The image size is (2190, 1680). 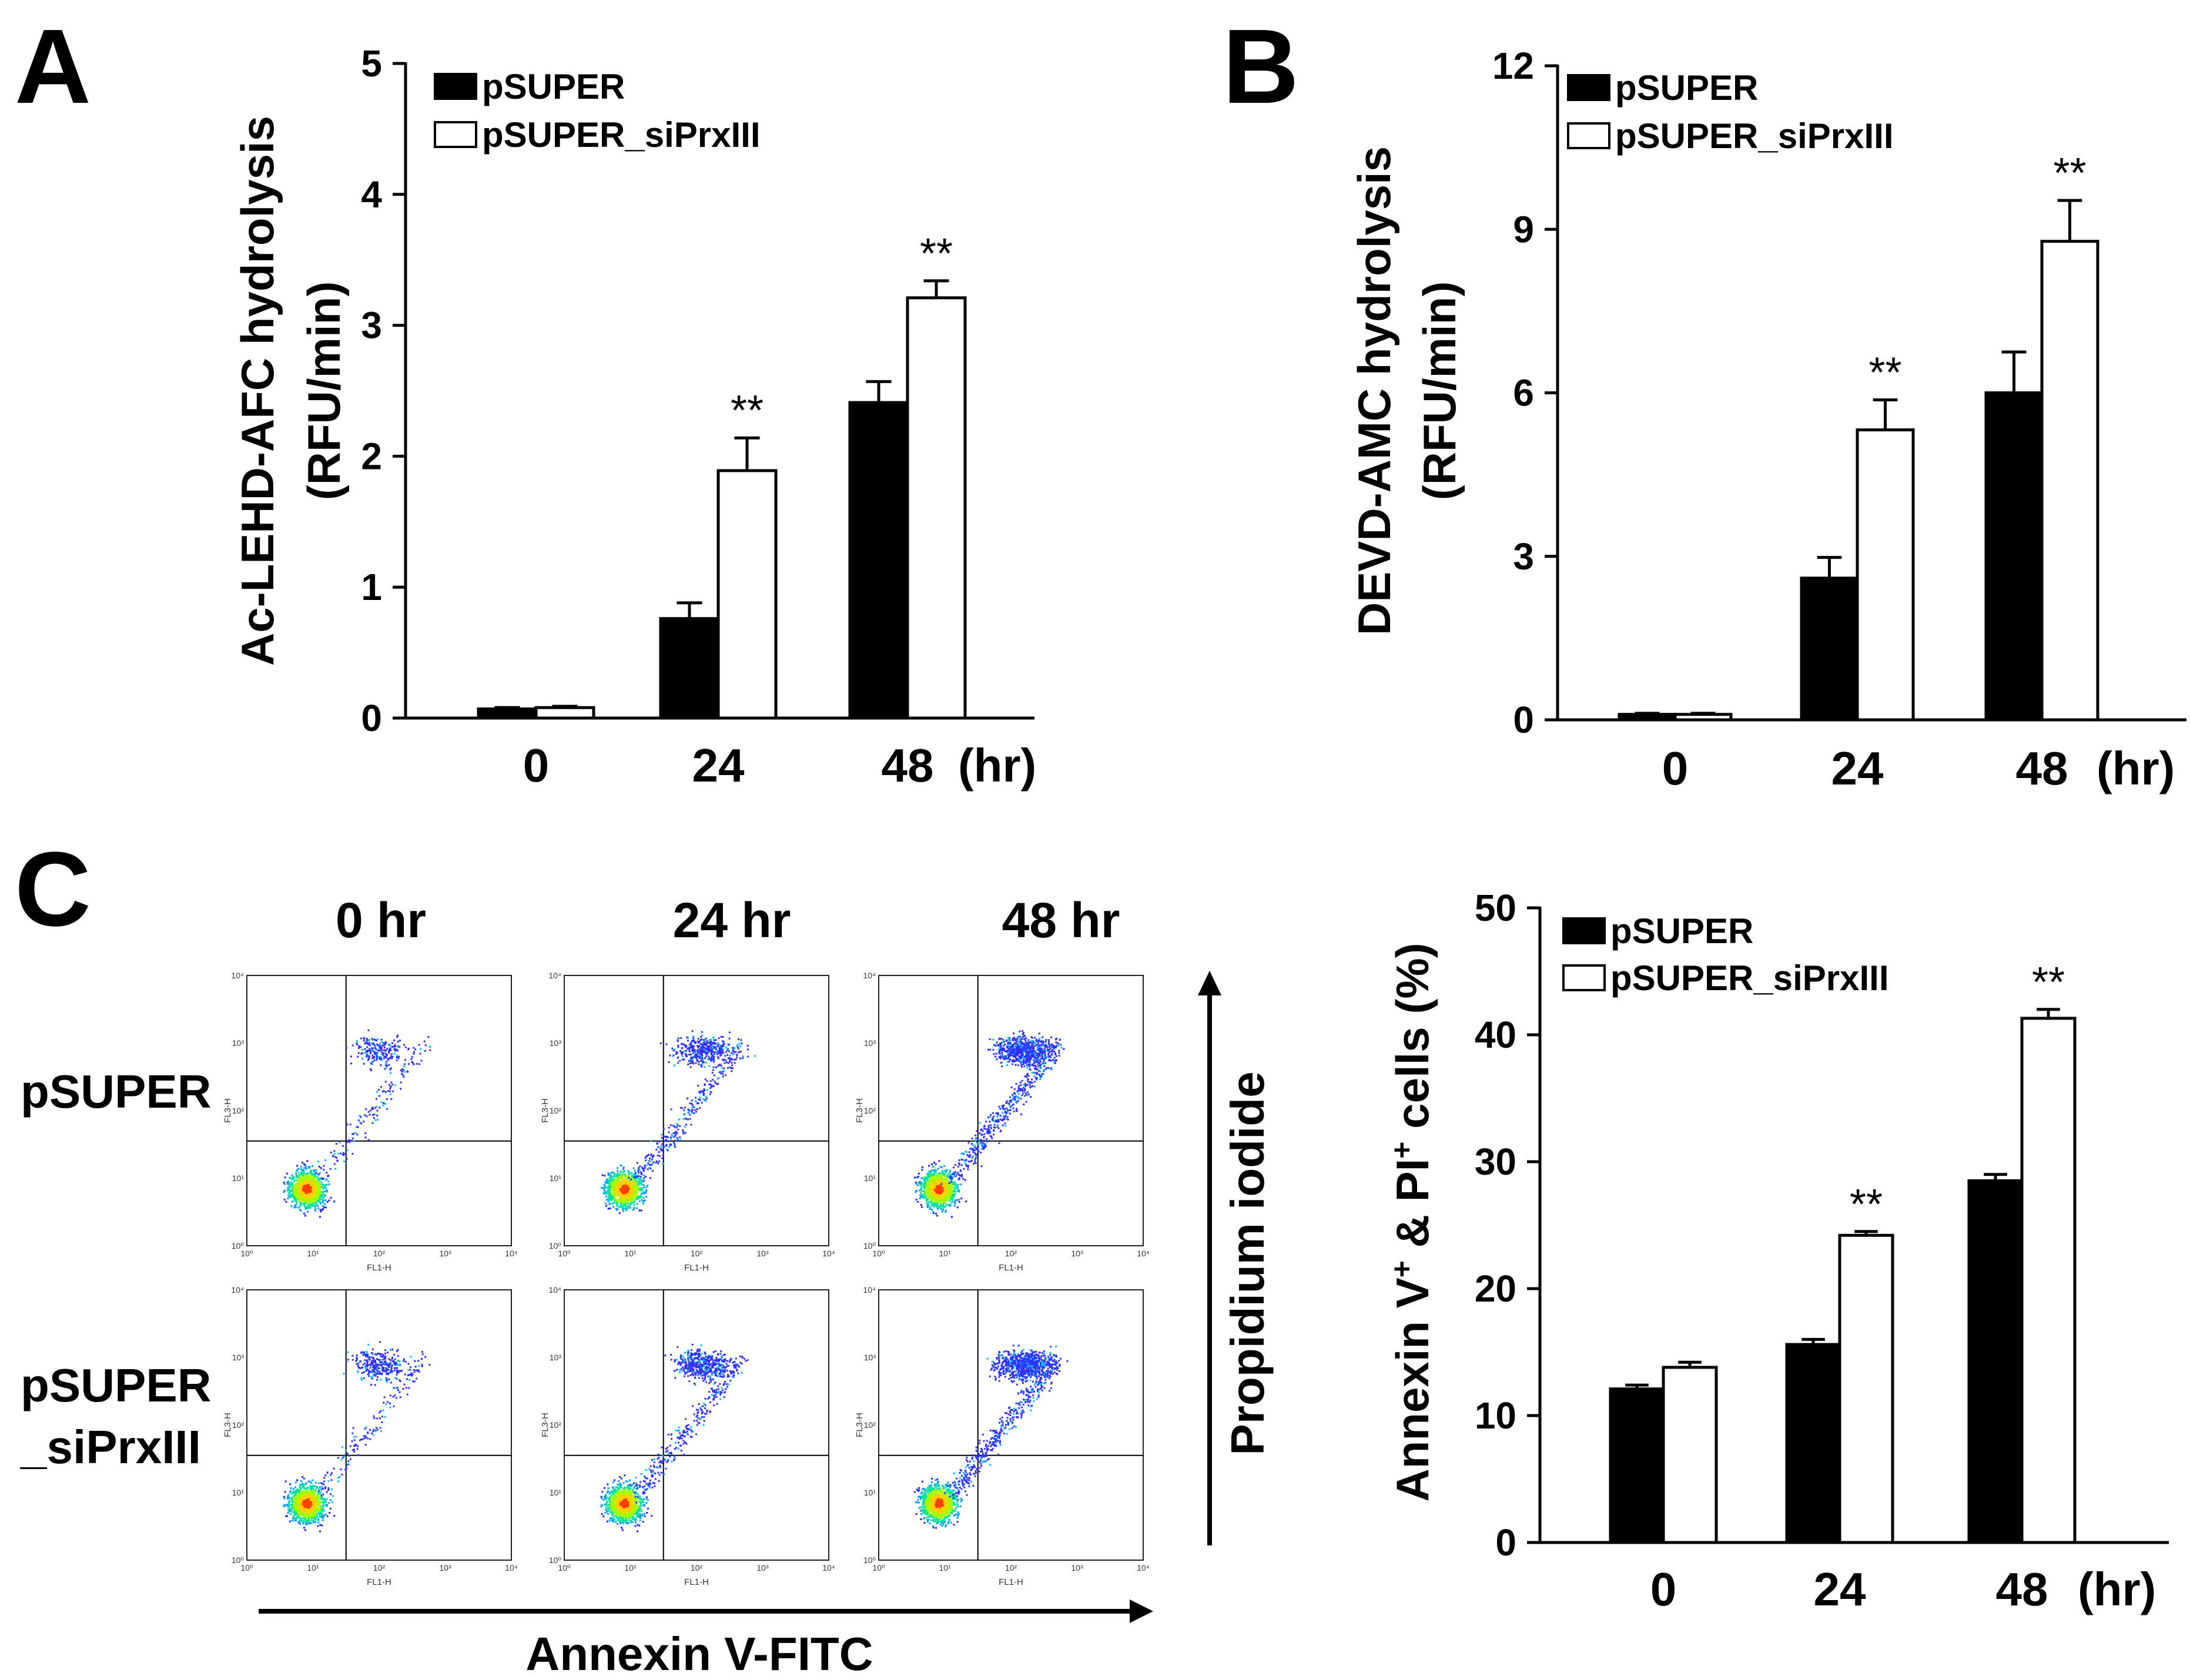 What do you see at coordinates (1495, 1162) in the screenshot?
I see `chart-c-ytick-label: 30` at bounding box center [1495, 1162].